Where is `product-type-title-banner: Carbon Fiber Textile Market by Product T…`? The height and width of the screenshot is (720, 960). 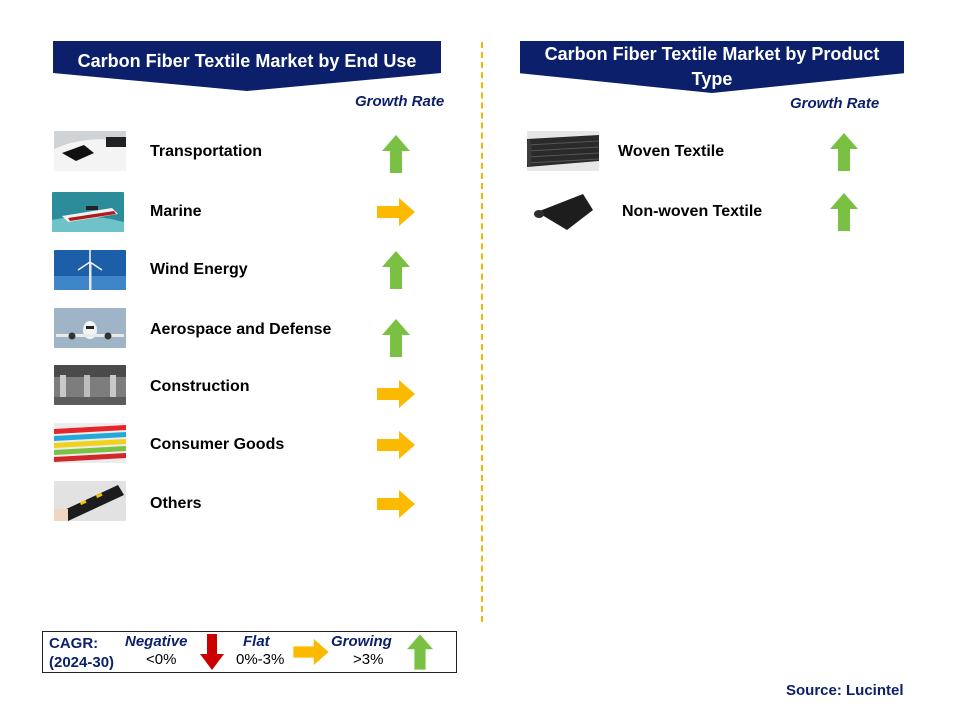
product-type-title-banner: Carbon Fiber Textile Market by Product T… is located at coordinates (712, 67).